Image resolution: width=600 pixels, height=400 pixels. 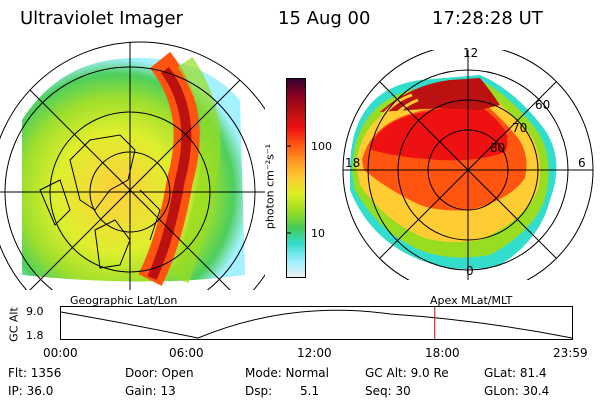 I want to click on alt-xtick-1800: 18:00, so click(x=442, y=353).